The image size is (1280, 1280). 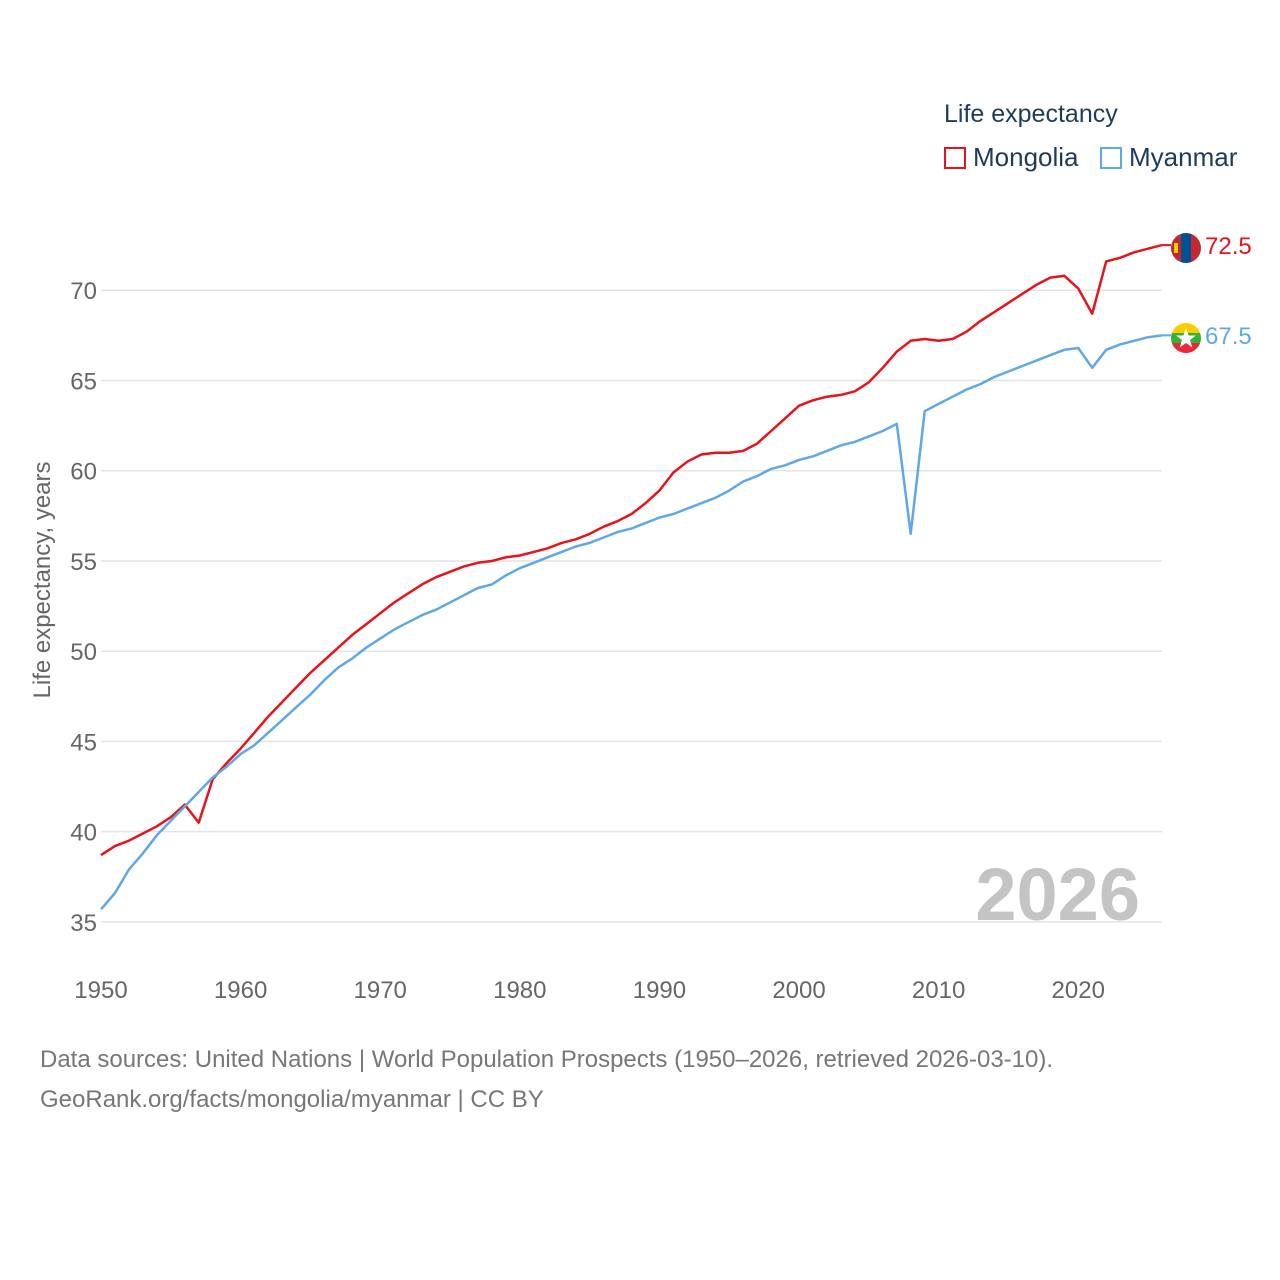 I want to click on y-tick-label: 55, so click(x=83, y=562).